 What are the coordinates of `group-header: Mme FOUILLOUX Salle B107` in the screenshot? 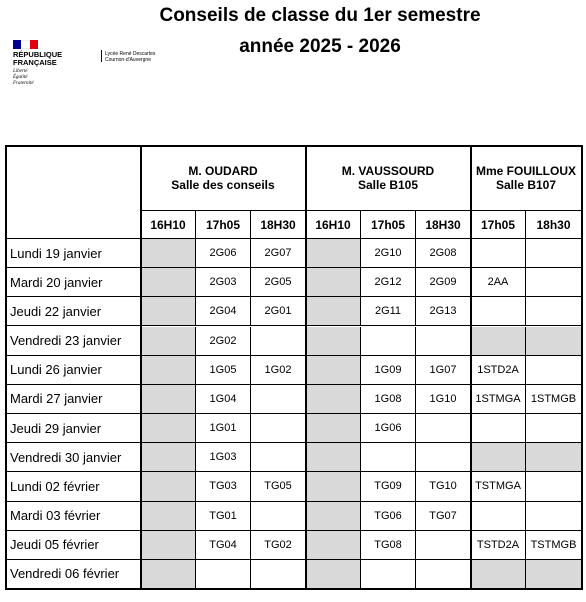 It's located at (526, 178).